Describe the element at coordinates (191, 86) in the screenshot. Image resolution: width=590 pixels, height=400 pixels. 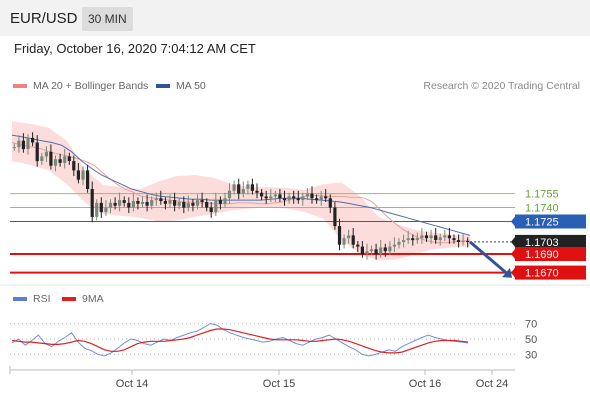
I see `ma50-label: MA 50` at that location.